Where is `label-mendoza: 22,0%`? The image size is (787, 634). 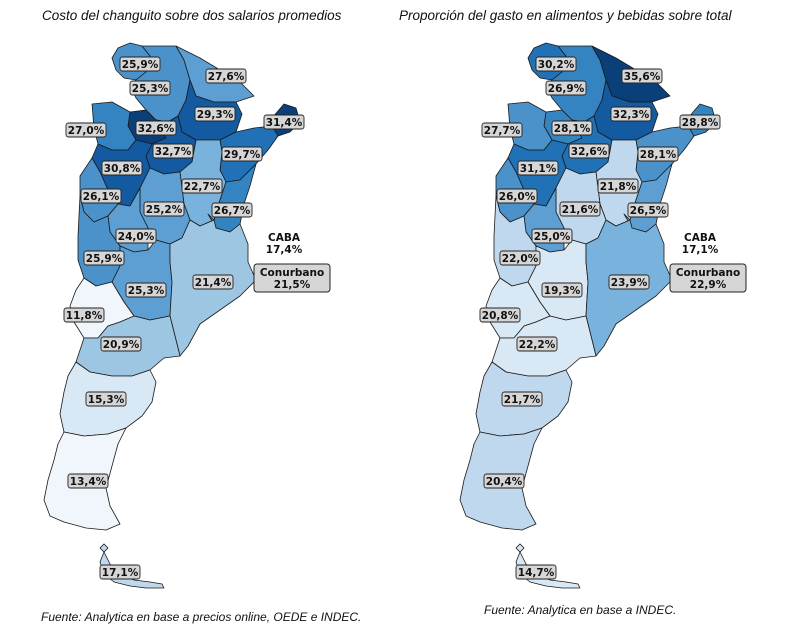
label-mendoza: 22,0% is located at coordinates (520, 259).